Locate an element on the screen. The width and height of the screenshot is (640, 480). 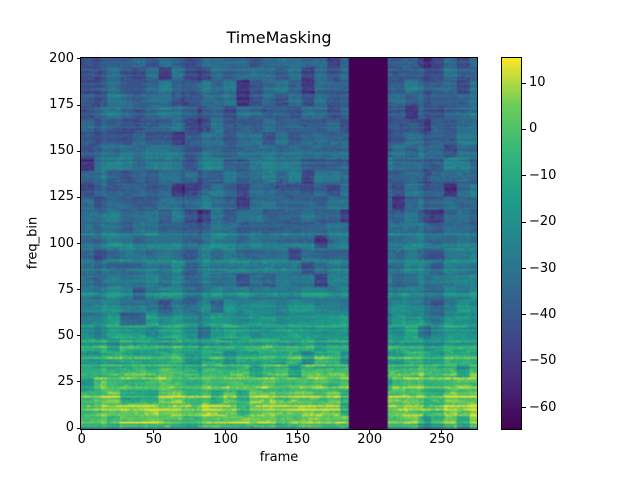
x-axis-label: frame is located at coordinates (279, 457).